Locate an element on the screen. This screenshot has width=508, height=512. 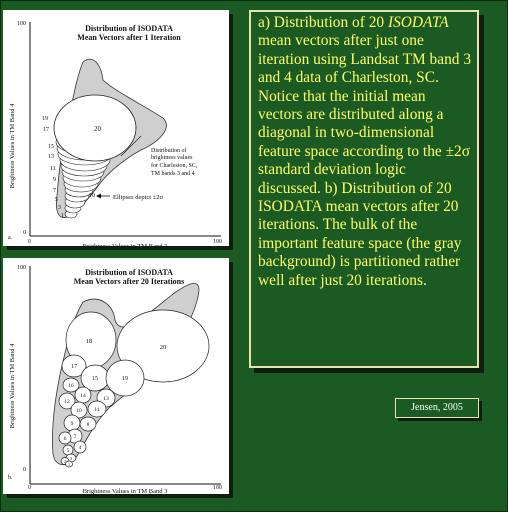
panel-b-title-line1: Distribution of ISODATA is located at coordinates (129, 272).